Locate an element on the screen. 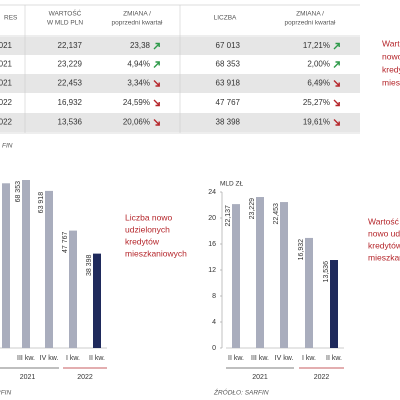 Image resolution: width=400 pixels, height=400 pixels. y-tick-label: 4 is located at coordinates (214, 322).